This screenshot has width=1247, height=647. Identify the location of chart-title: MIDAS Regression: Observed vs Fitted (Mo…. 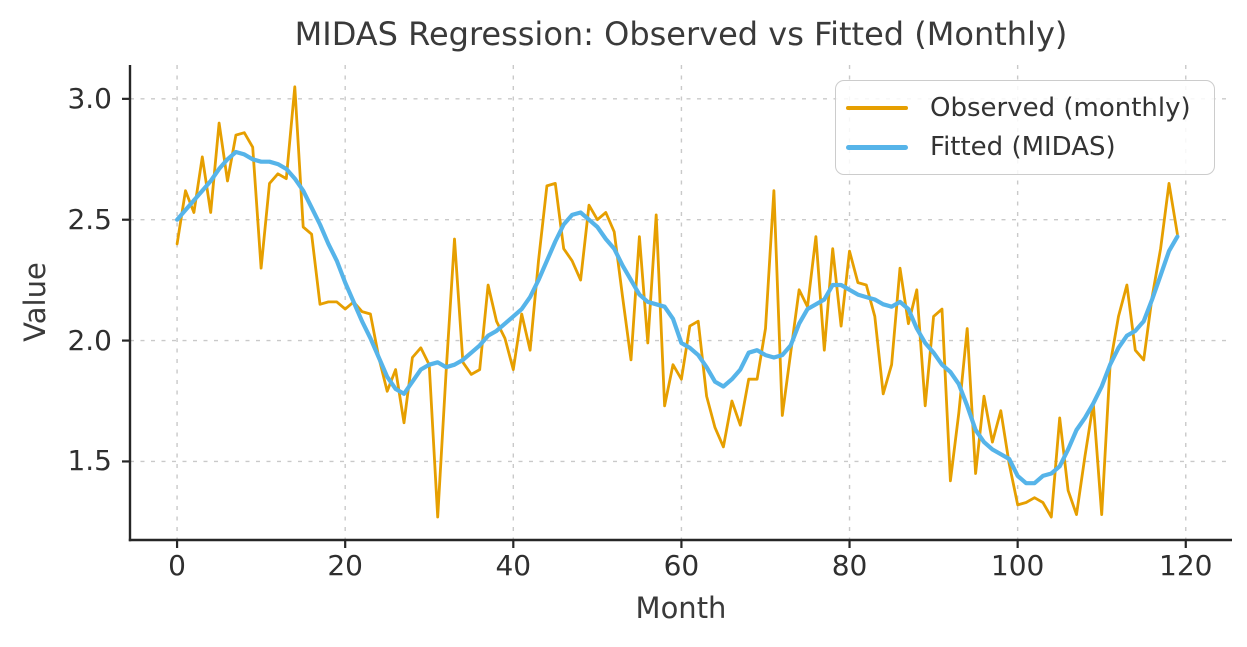
(681, 34).